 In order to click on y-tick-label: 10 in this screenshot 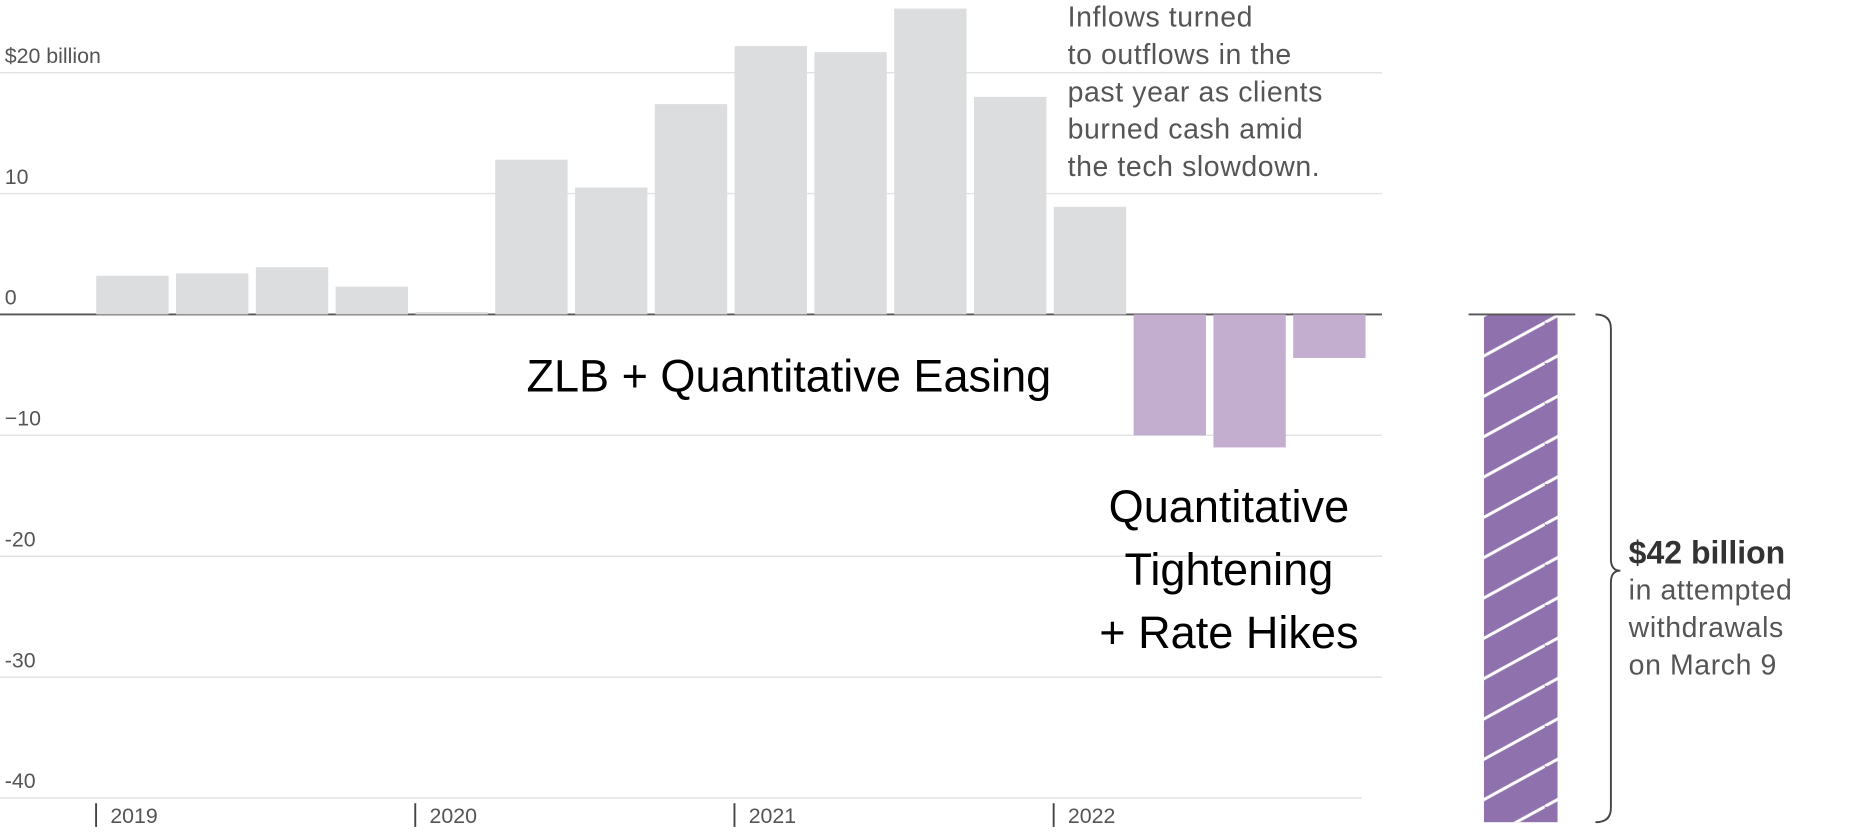, I will do `click(17, 177)`.